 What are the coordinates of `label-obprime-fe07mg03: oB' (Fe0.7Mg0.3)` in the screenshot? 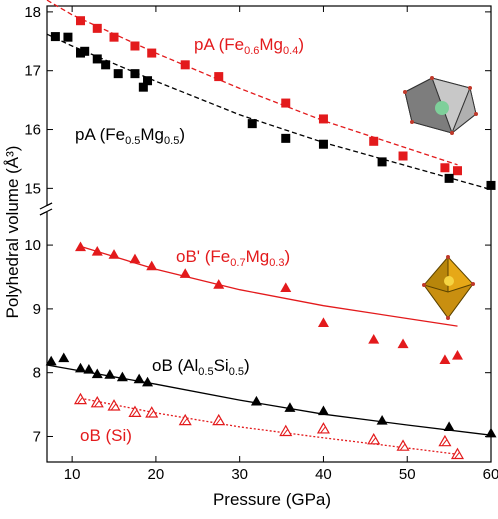 It's located at (233, 258).